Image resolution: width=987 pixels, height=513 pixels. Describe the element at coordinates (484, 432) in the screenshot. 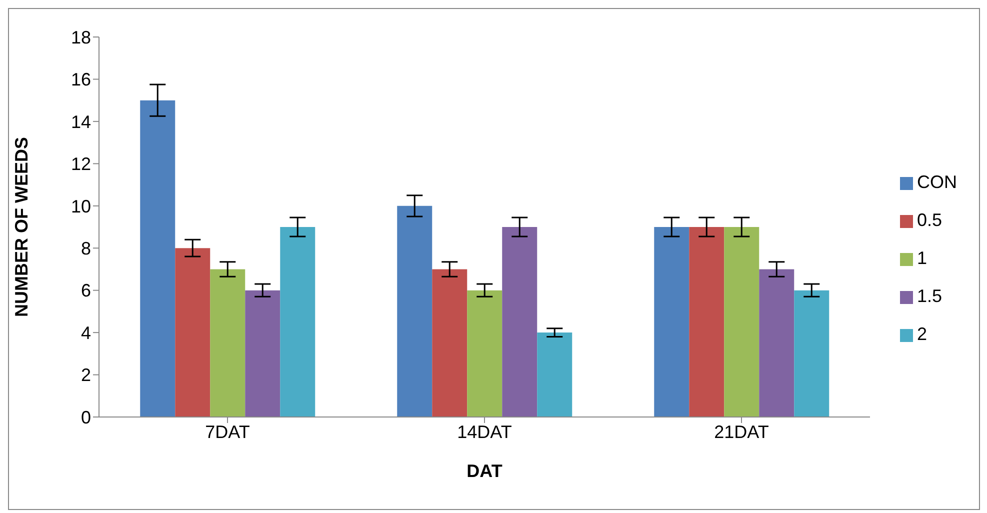

I see `x-tick-label: 14DAT` at that location.